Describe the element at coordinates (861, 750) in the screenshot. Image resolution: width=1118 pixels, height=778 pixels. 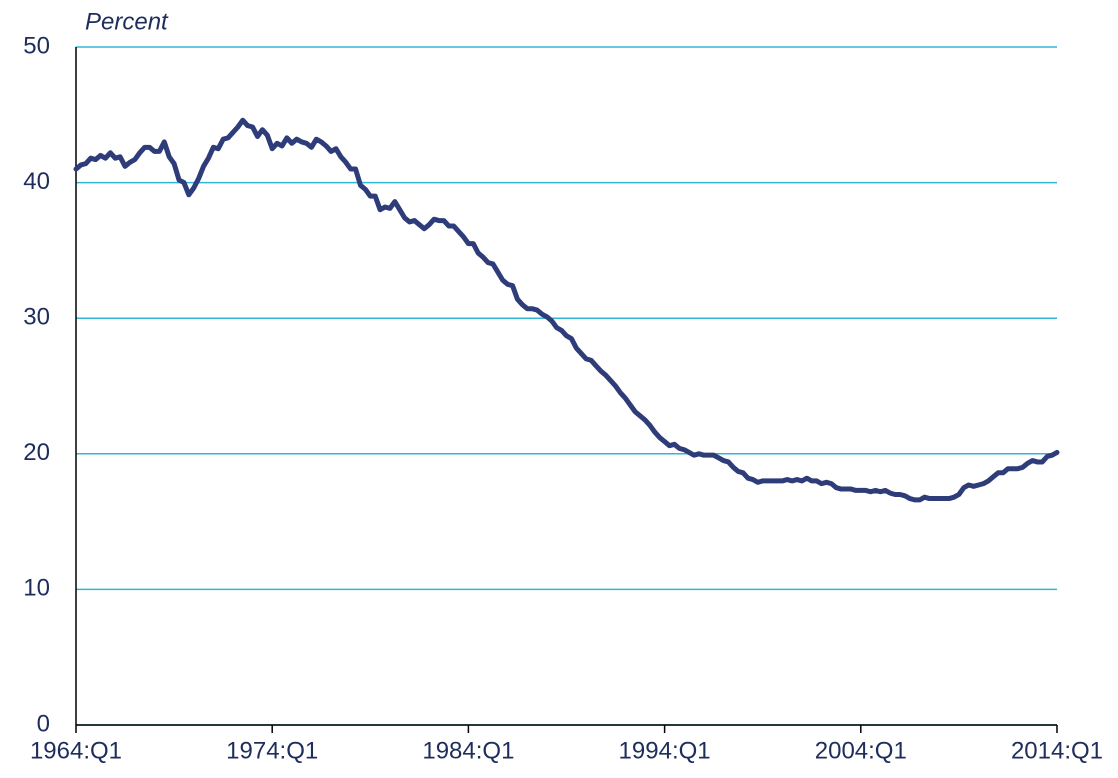
I see `x-tick-label: 2004:Q1` at that location.